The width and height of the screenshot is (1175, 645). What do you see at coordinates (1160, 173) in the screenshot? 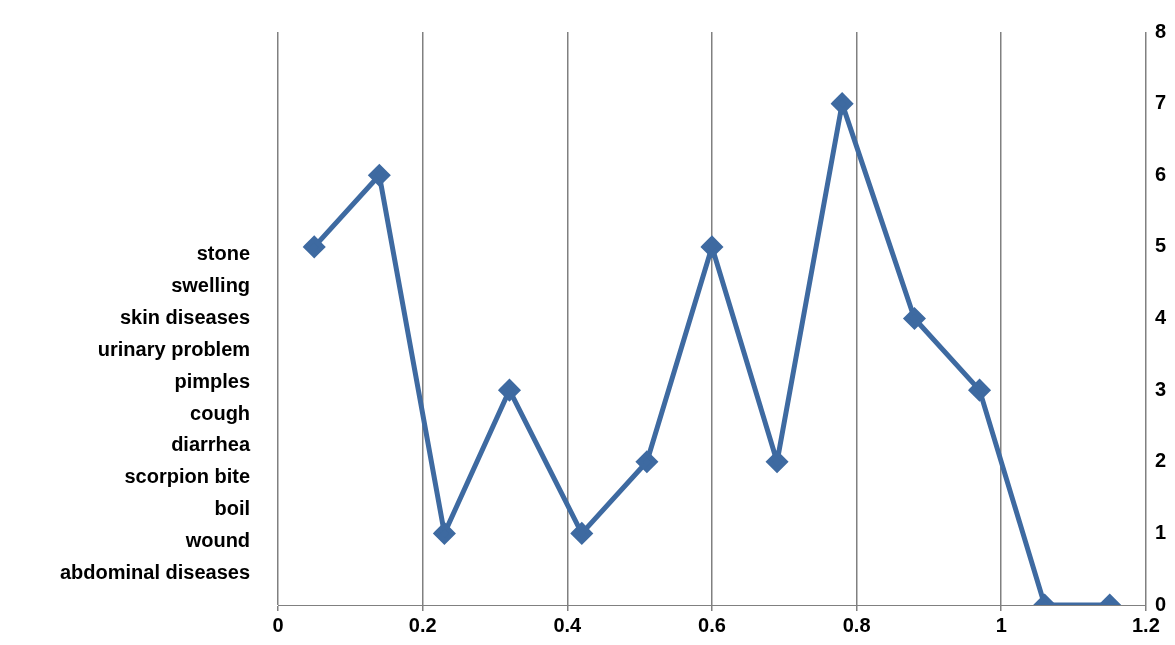
I see `y-tick-label: 6` at bounding box center [1160, 173].